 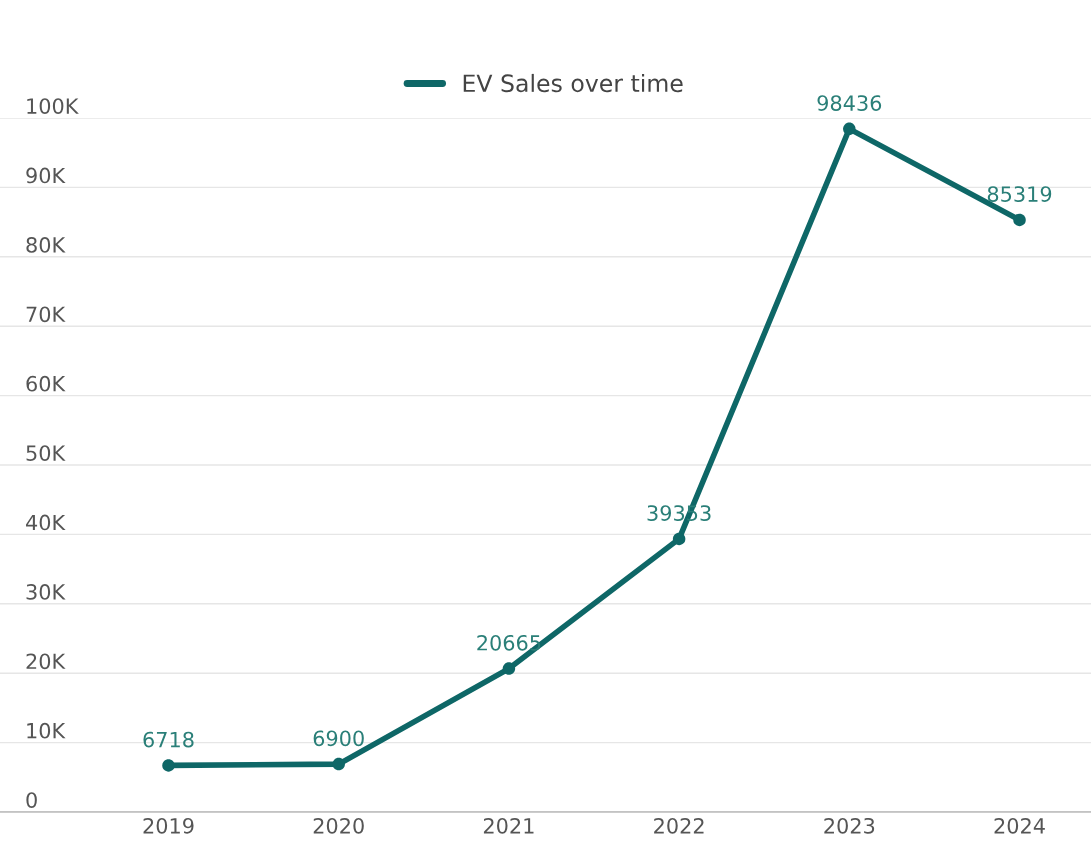 I want to click on x-tick-label: 2023, so click(x=849, y=825).